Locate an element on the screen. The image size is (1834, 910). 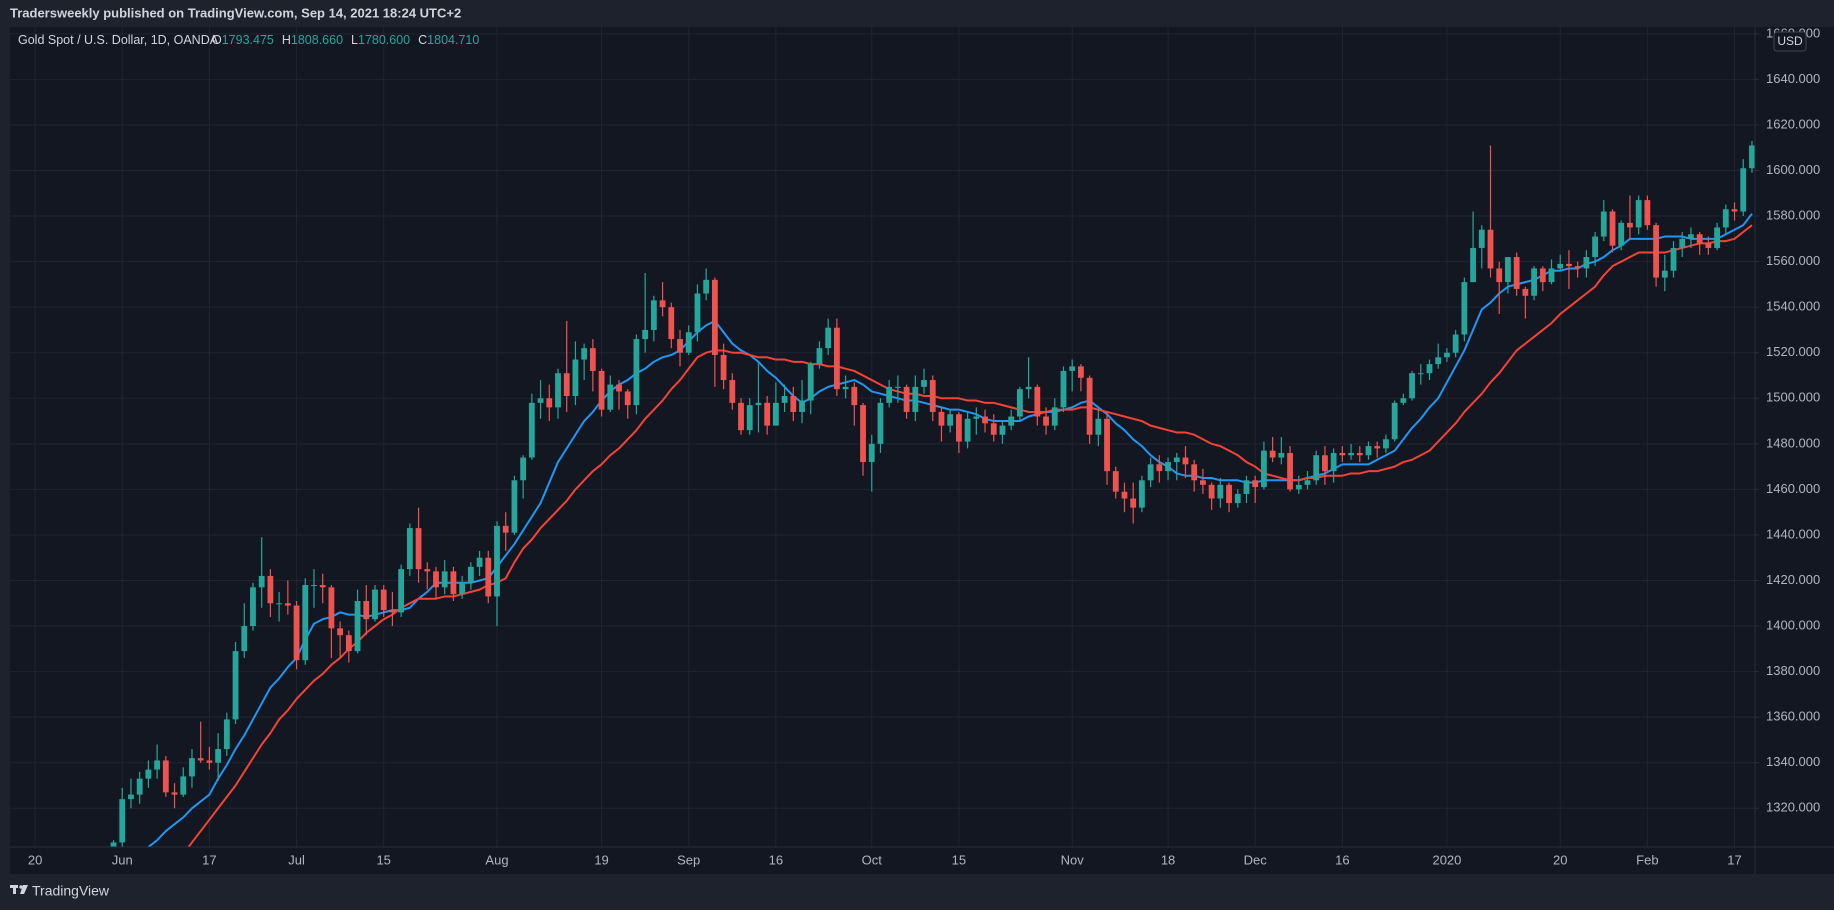
x-tick-label: 20 is located at coordinates (35, 859).